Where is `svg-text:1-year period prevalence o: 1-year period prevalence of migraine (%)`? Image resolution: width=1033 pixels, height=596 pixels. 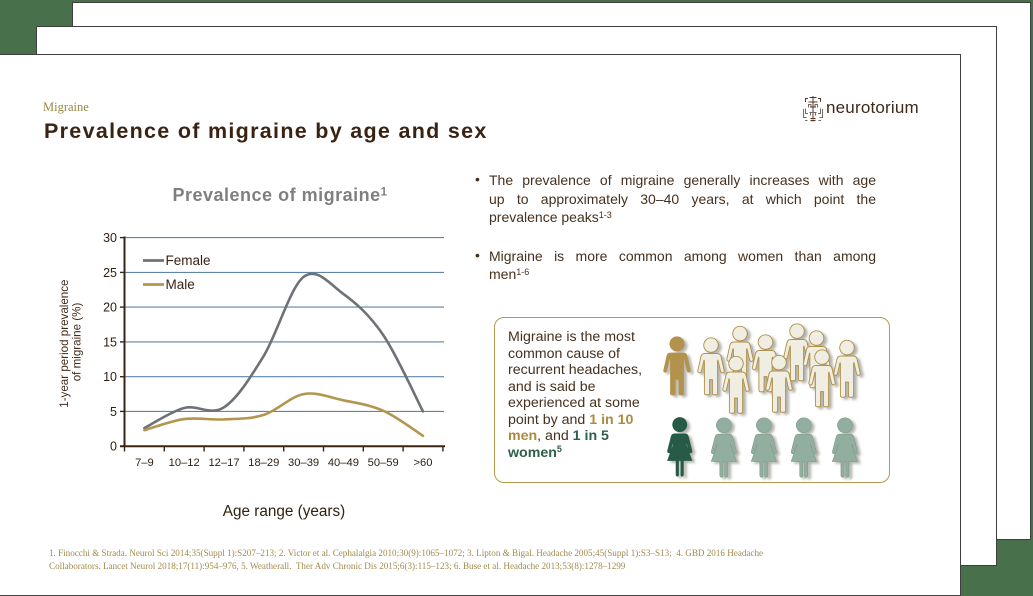
svg-text:1-year period prevalence o: 1-year period prevalence of migraine (%) is located at coordinates (71, 342).